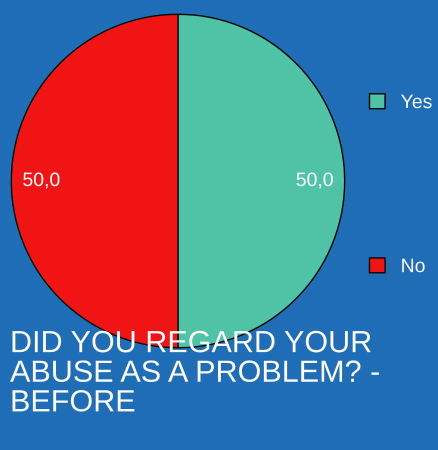  What do you see at coordinates (413, 265) in the screenshot?
I see `legend-label: No` at bounding box center [413, 265].